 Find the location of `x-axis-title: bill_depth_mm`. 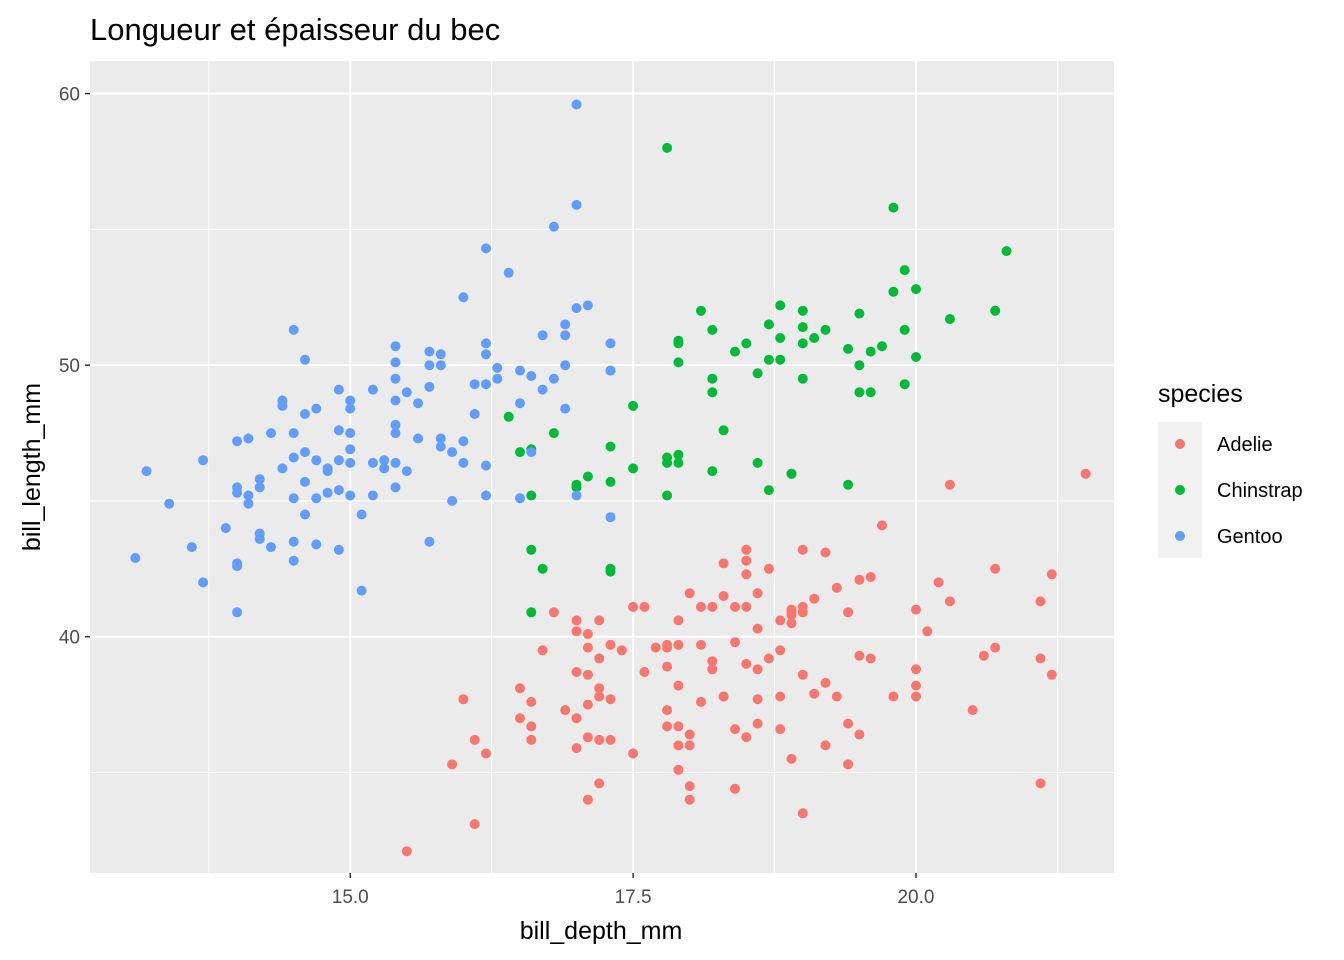

x-axis-title: bill_depth_mm is located at coordinates (601, 931).